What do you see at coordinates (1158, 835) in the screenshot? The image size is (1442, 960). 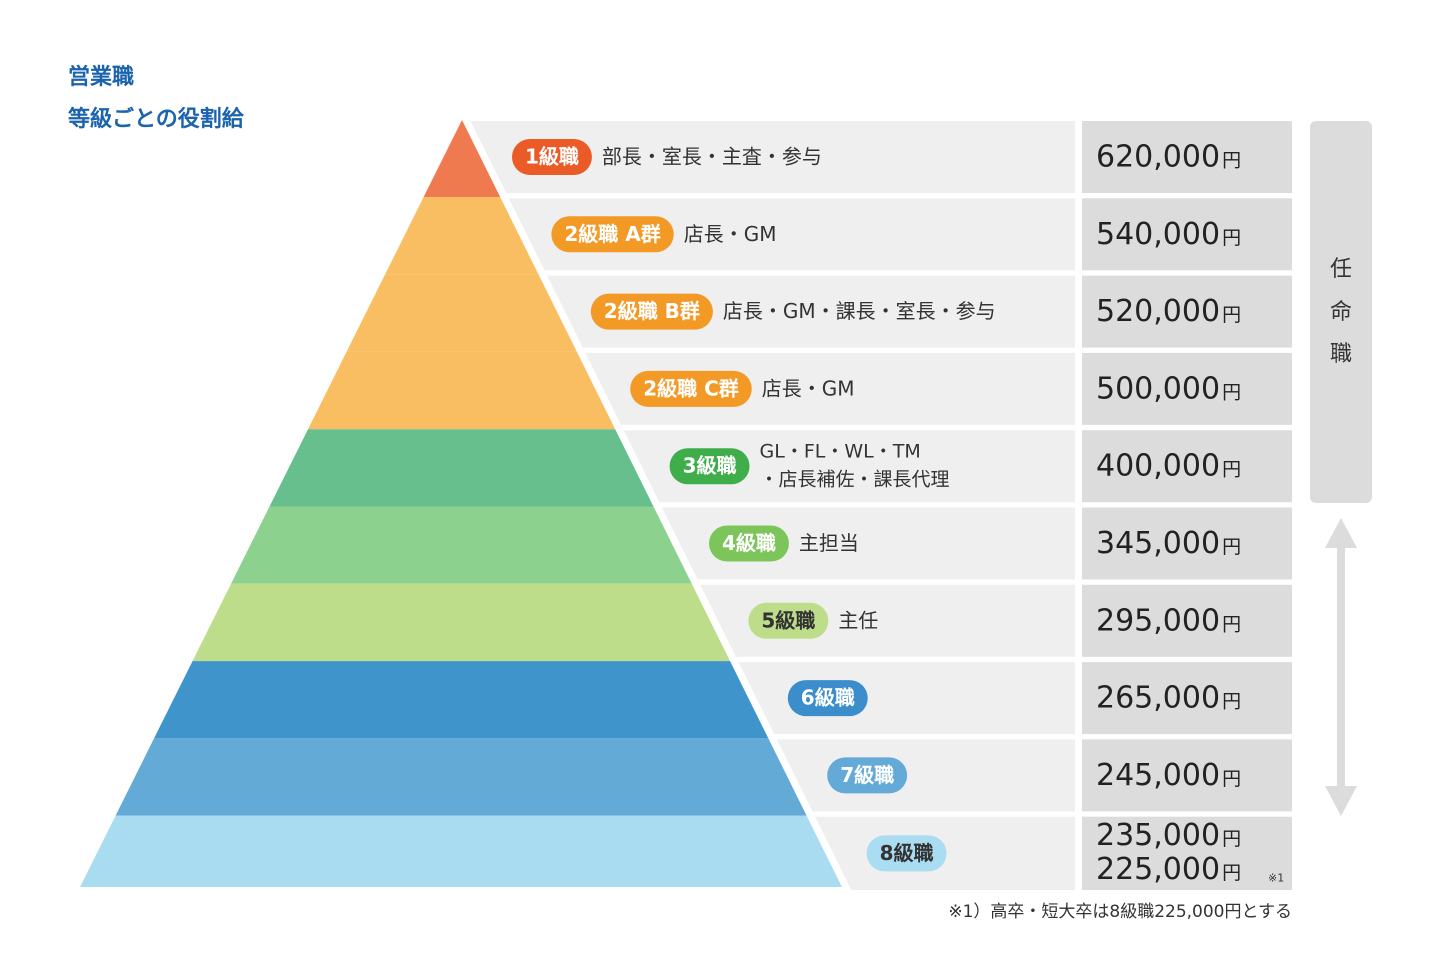 I see `salary-amount: 235,000` at bounding box center [1158, 835].